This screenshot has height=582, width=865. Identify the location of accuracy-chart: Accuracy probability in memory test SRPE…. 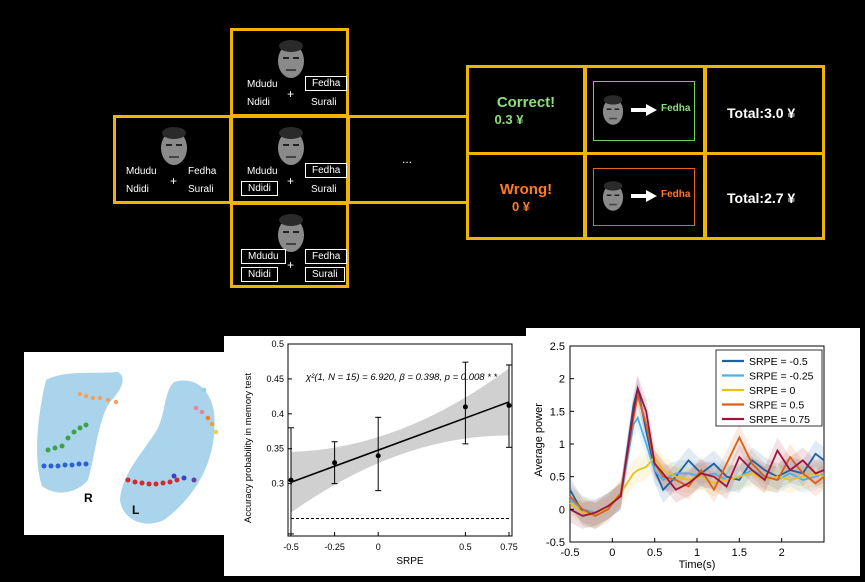
(380, 453).